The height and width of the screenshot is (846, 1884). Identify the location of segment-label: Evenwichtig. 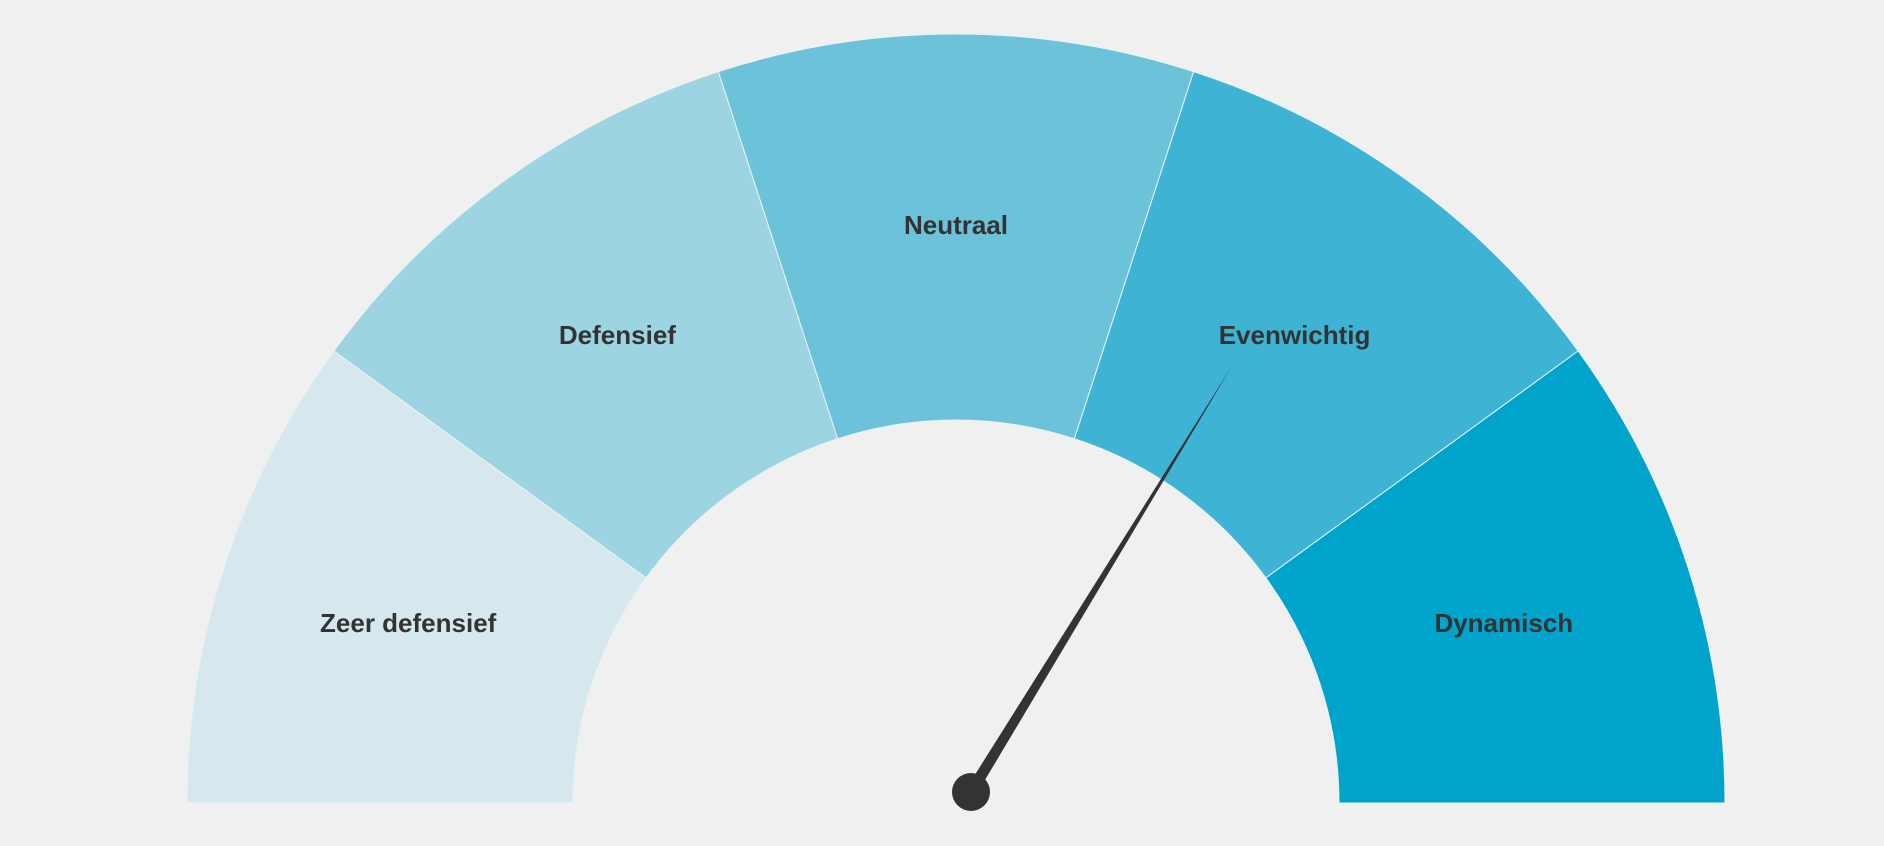
(1295, 335).